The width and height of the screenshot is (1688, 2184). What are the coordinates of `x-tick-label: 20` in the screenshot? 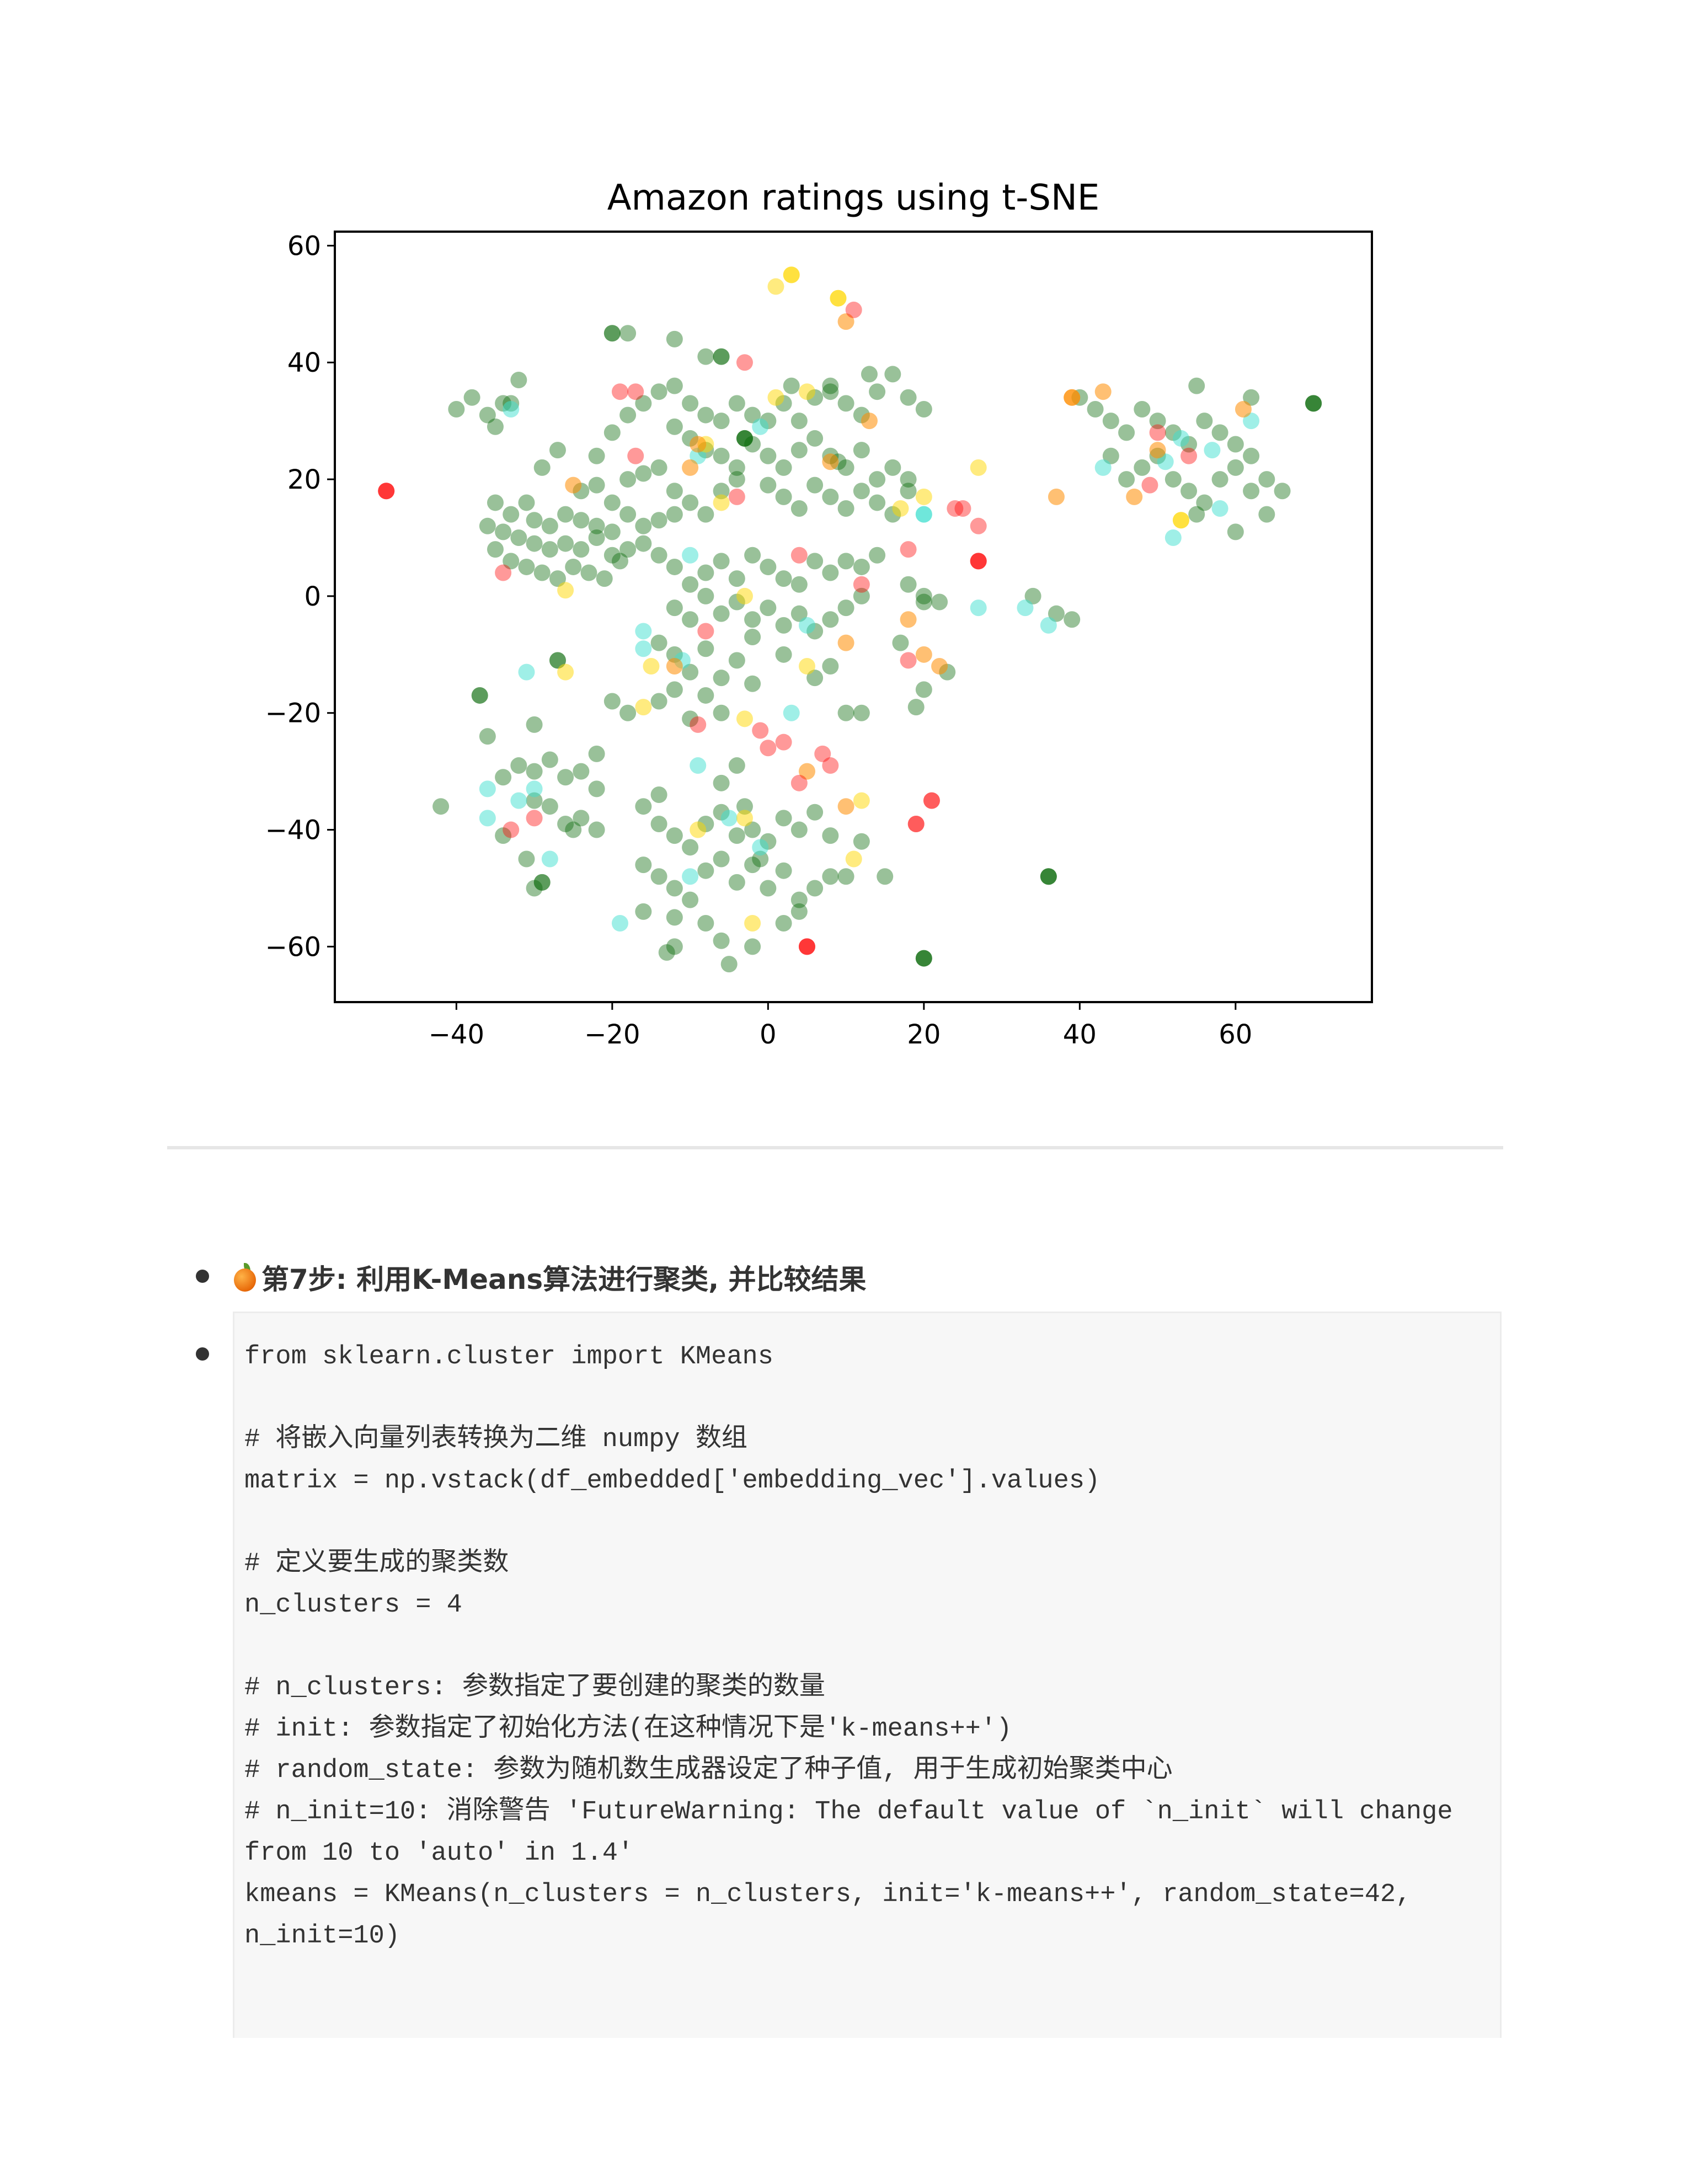 It's located at (924, 1034).